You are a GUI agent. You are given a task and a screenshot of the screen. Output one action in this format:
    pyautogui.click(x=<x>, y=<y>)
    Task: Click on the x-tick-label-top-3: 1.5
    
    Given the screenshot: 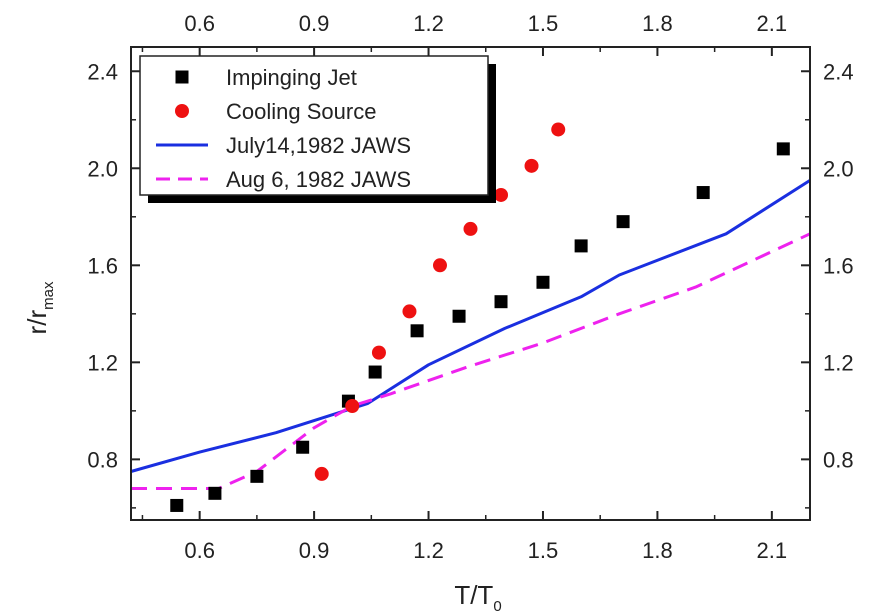 What is the action you would take?
    pyautogui.click(x=543, y=23)
    